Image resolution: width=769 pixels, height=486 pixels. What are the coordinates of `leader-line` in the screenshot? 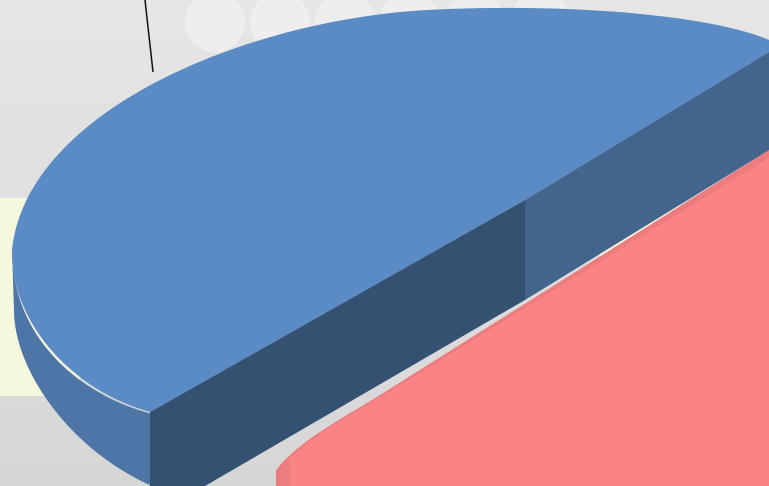 It's located at (149, 36).